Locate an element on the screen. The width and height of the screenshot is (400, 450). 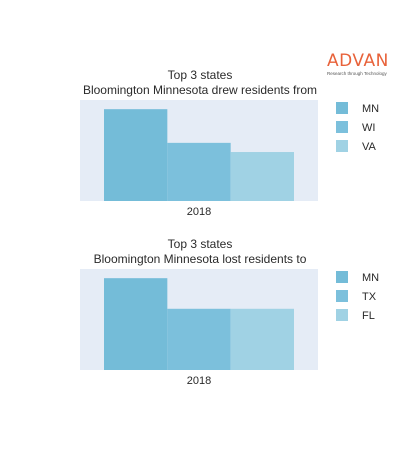
chart1-title-line1: Top 3 states is located at coordinates (200, 75).